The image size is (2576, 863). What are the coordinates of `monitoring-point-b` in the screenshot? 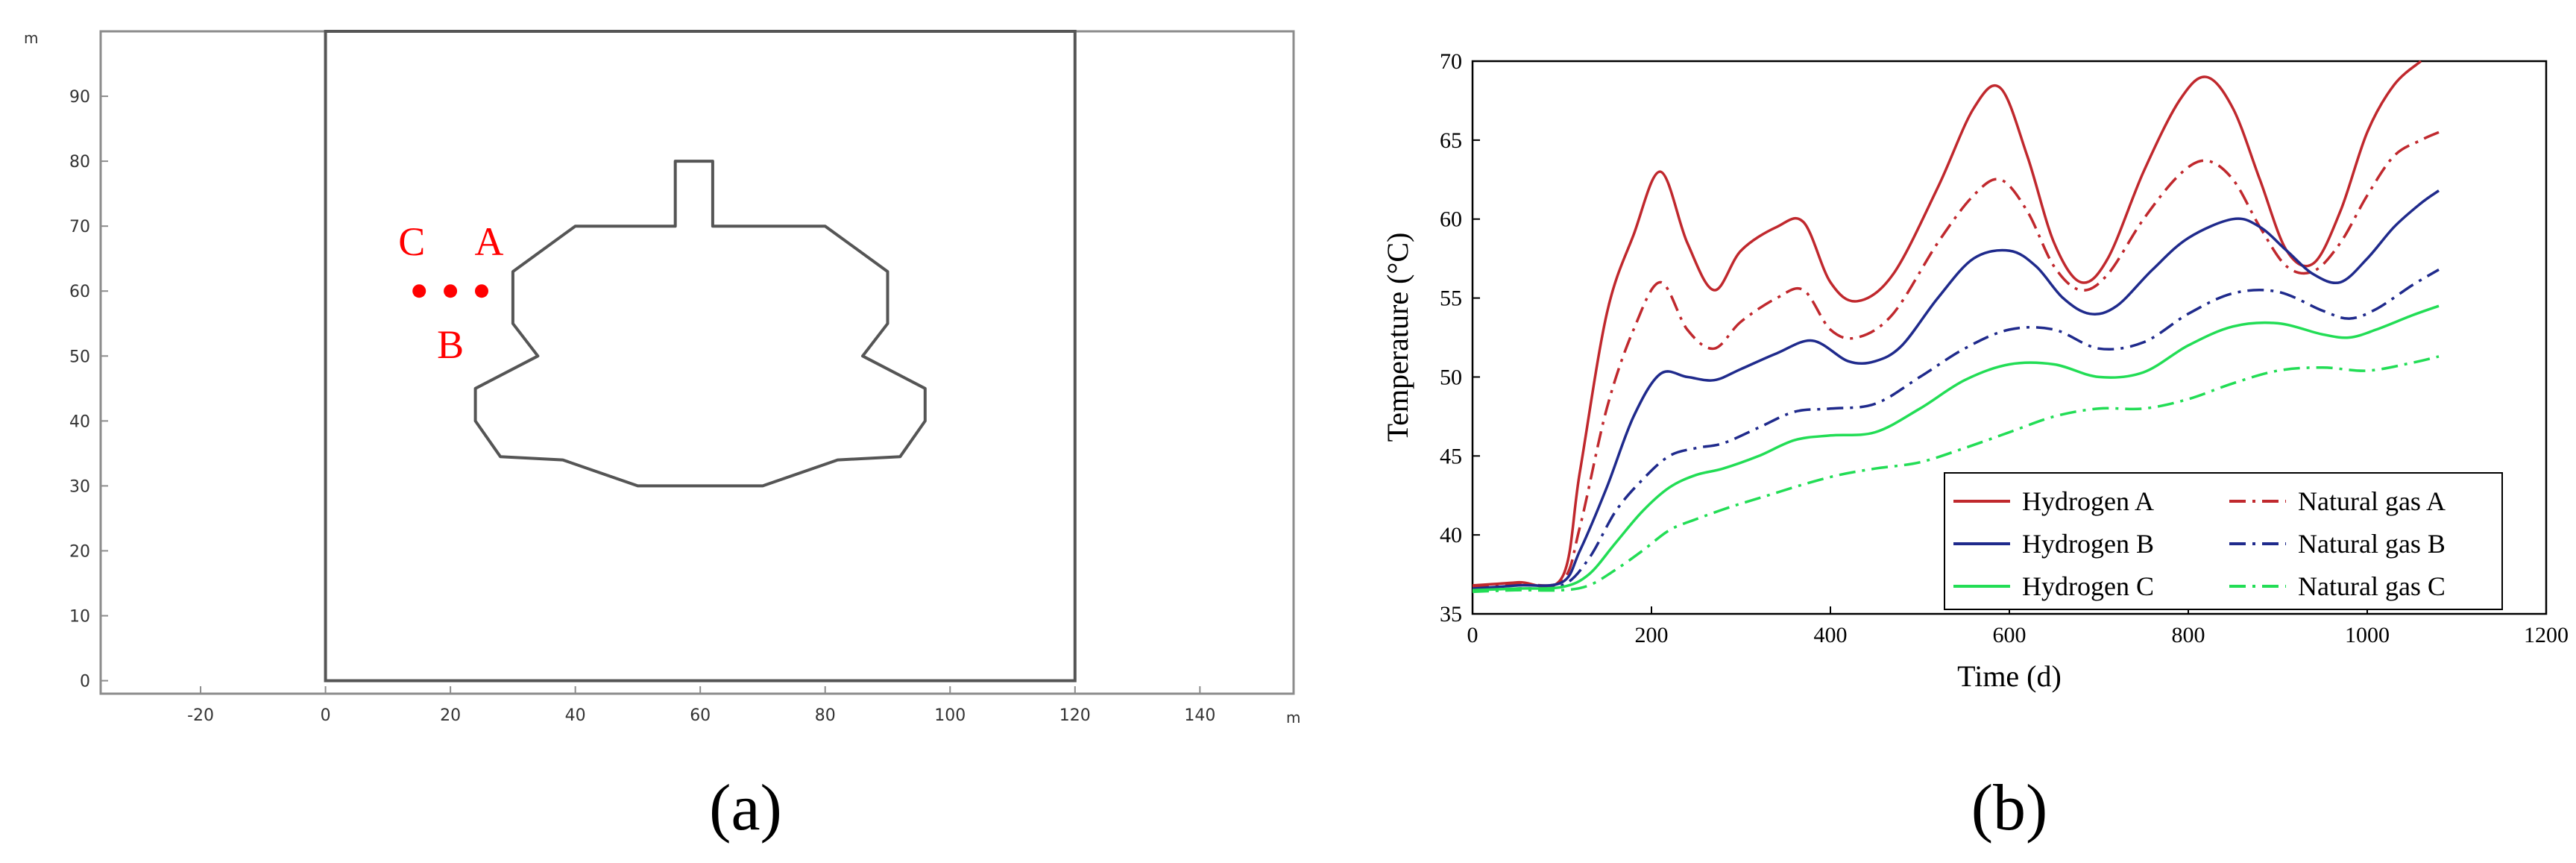 It's located at (451, 291).